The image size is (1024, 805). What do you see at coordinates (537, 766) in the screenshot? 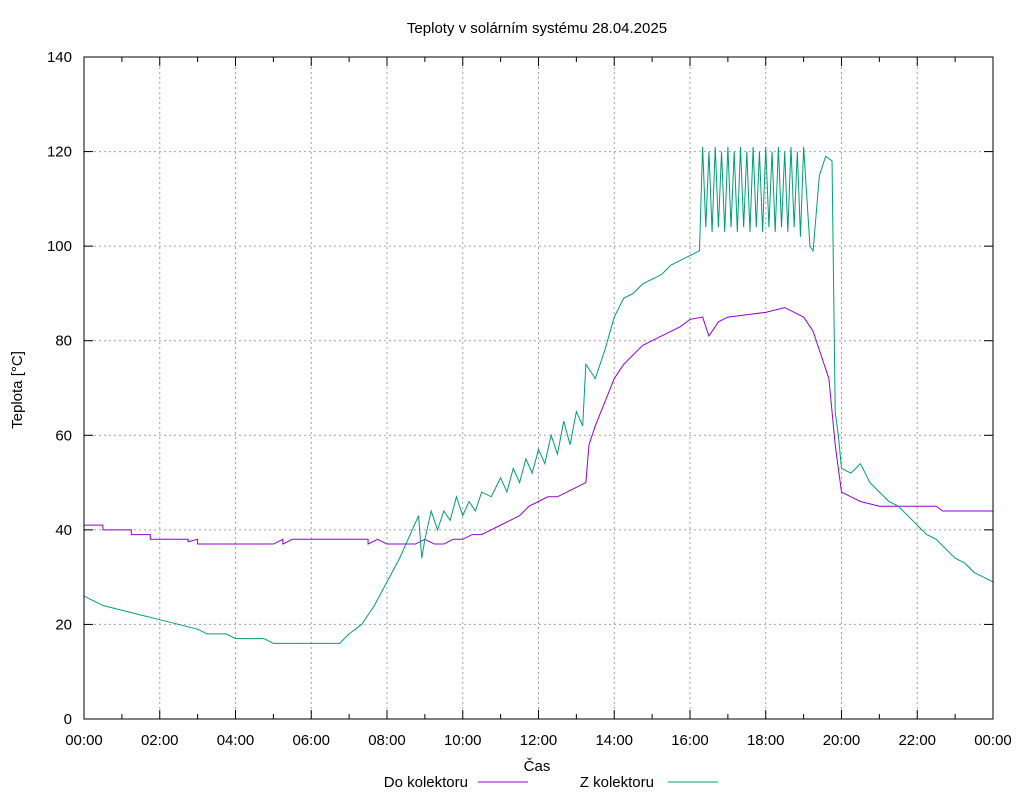
I see `x-axis-label: Čas` at bounding box center [537, 766].